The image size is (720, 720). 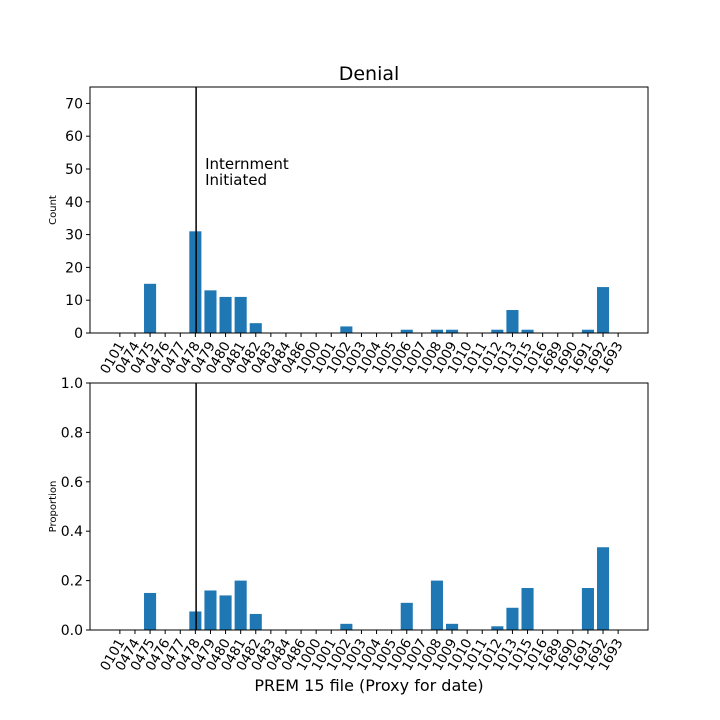 What do you see at coordinates (74, 137) in the screenshot?
I see `y-tick-label: 60` at bounding box center [74, 137].